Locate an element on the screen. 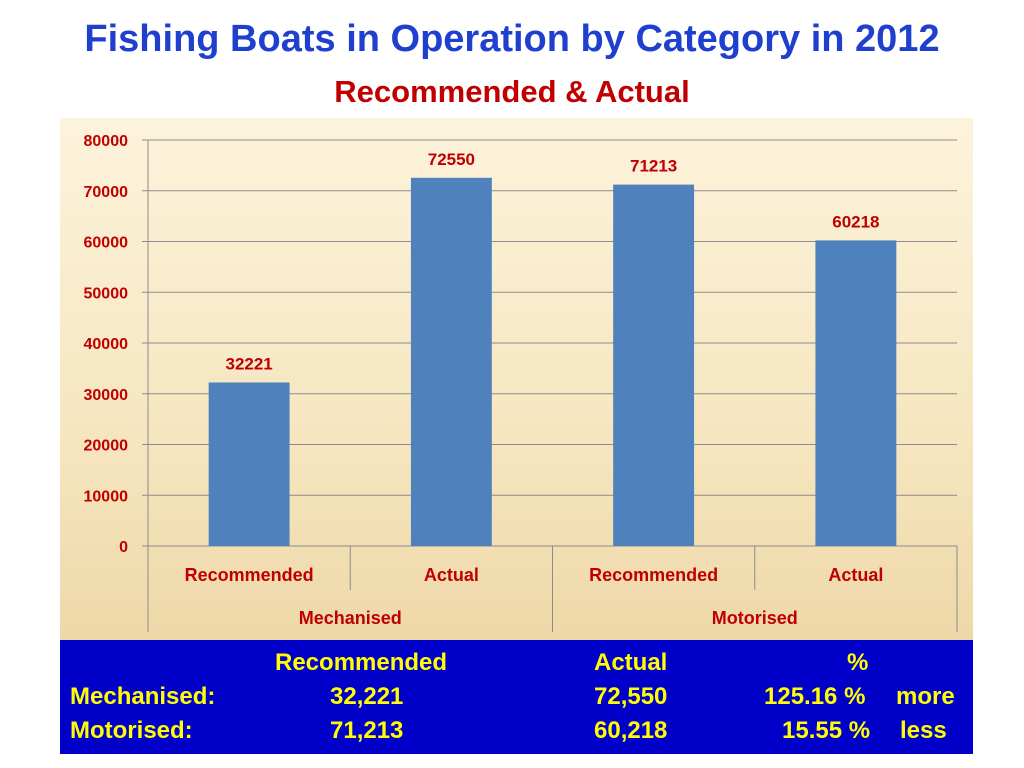  table-cell-recommended: 71,213 is located at coordinates (367, 730).